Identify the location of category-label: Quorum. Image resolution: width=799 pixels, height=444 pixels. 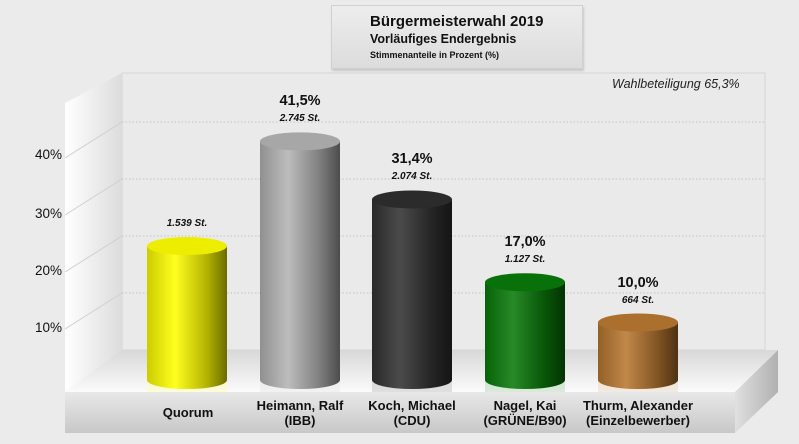
(188, 412).